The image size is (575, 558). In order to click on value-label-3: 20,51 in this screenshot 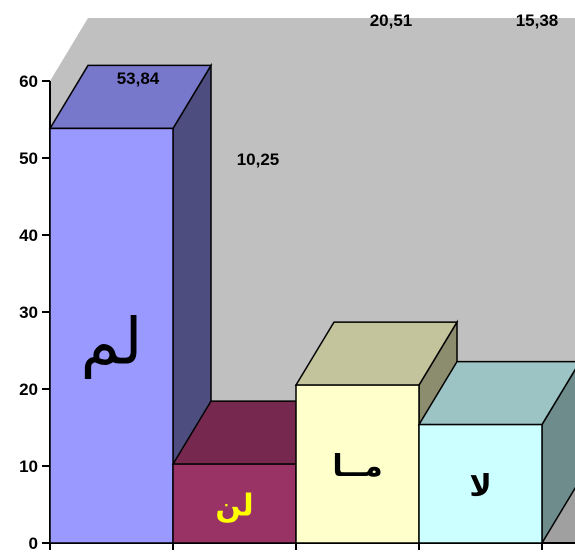, I will do `click(391, 20)`.